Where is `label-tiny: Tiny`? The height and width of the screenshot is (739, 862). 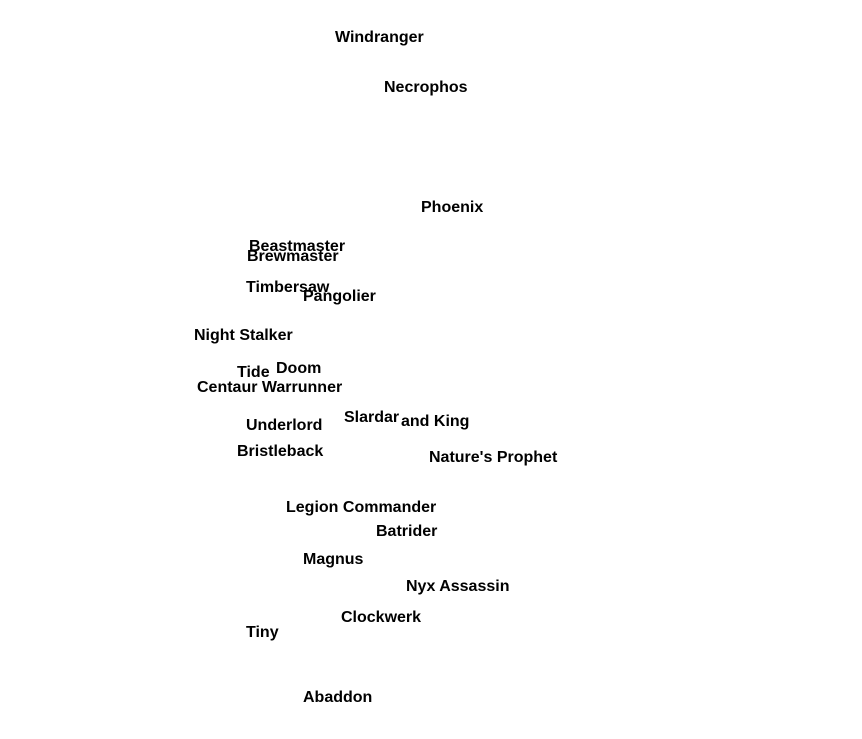
label-tiny: Tiny is located at coordinates (262, 632).